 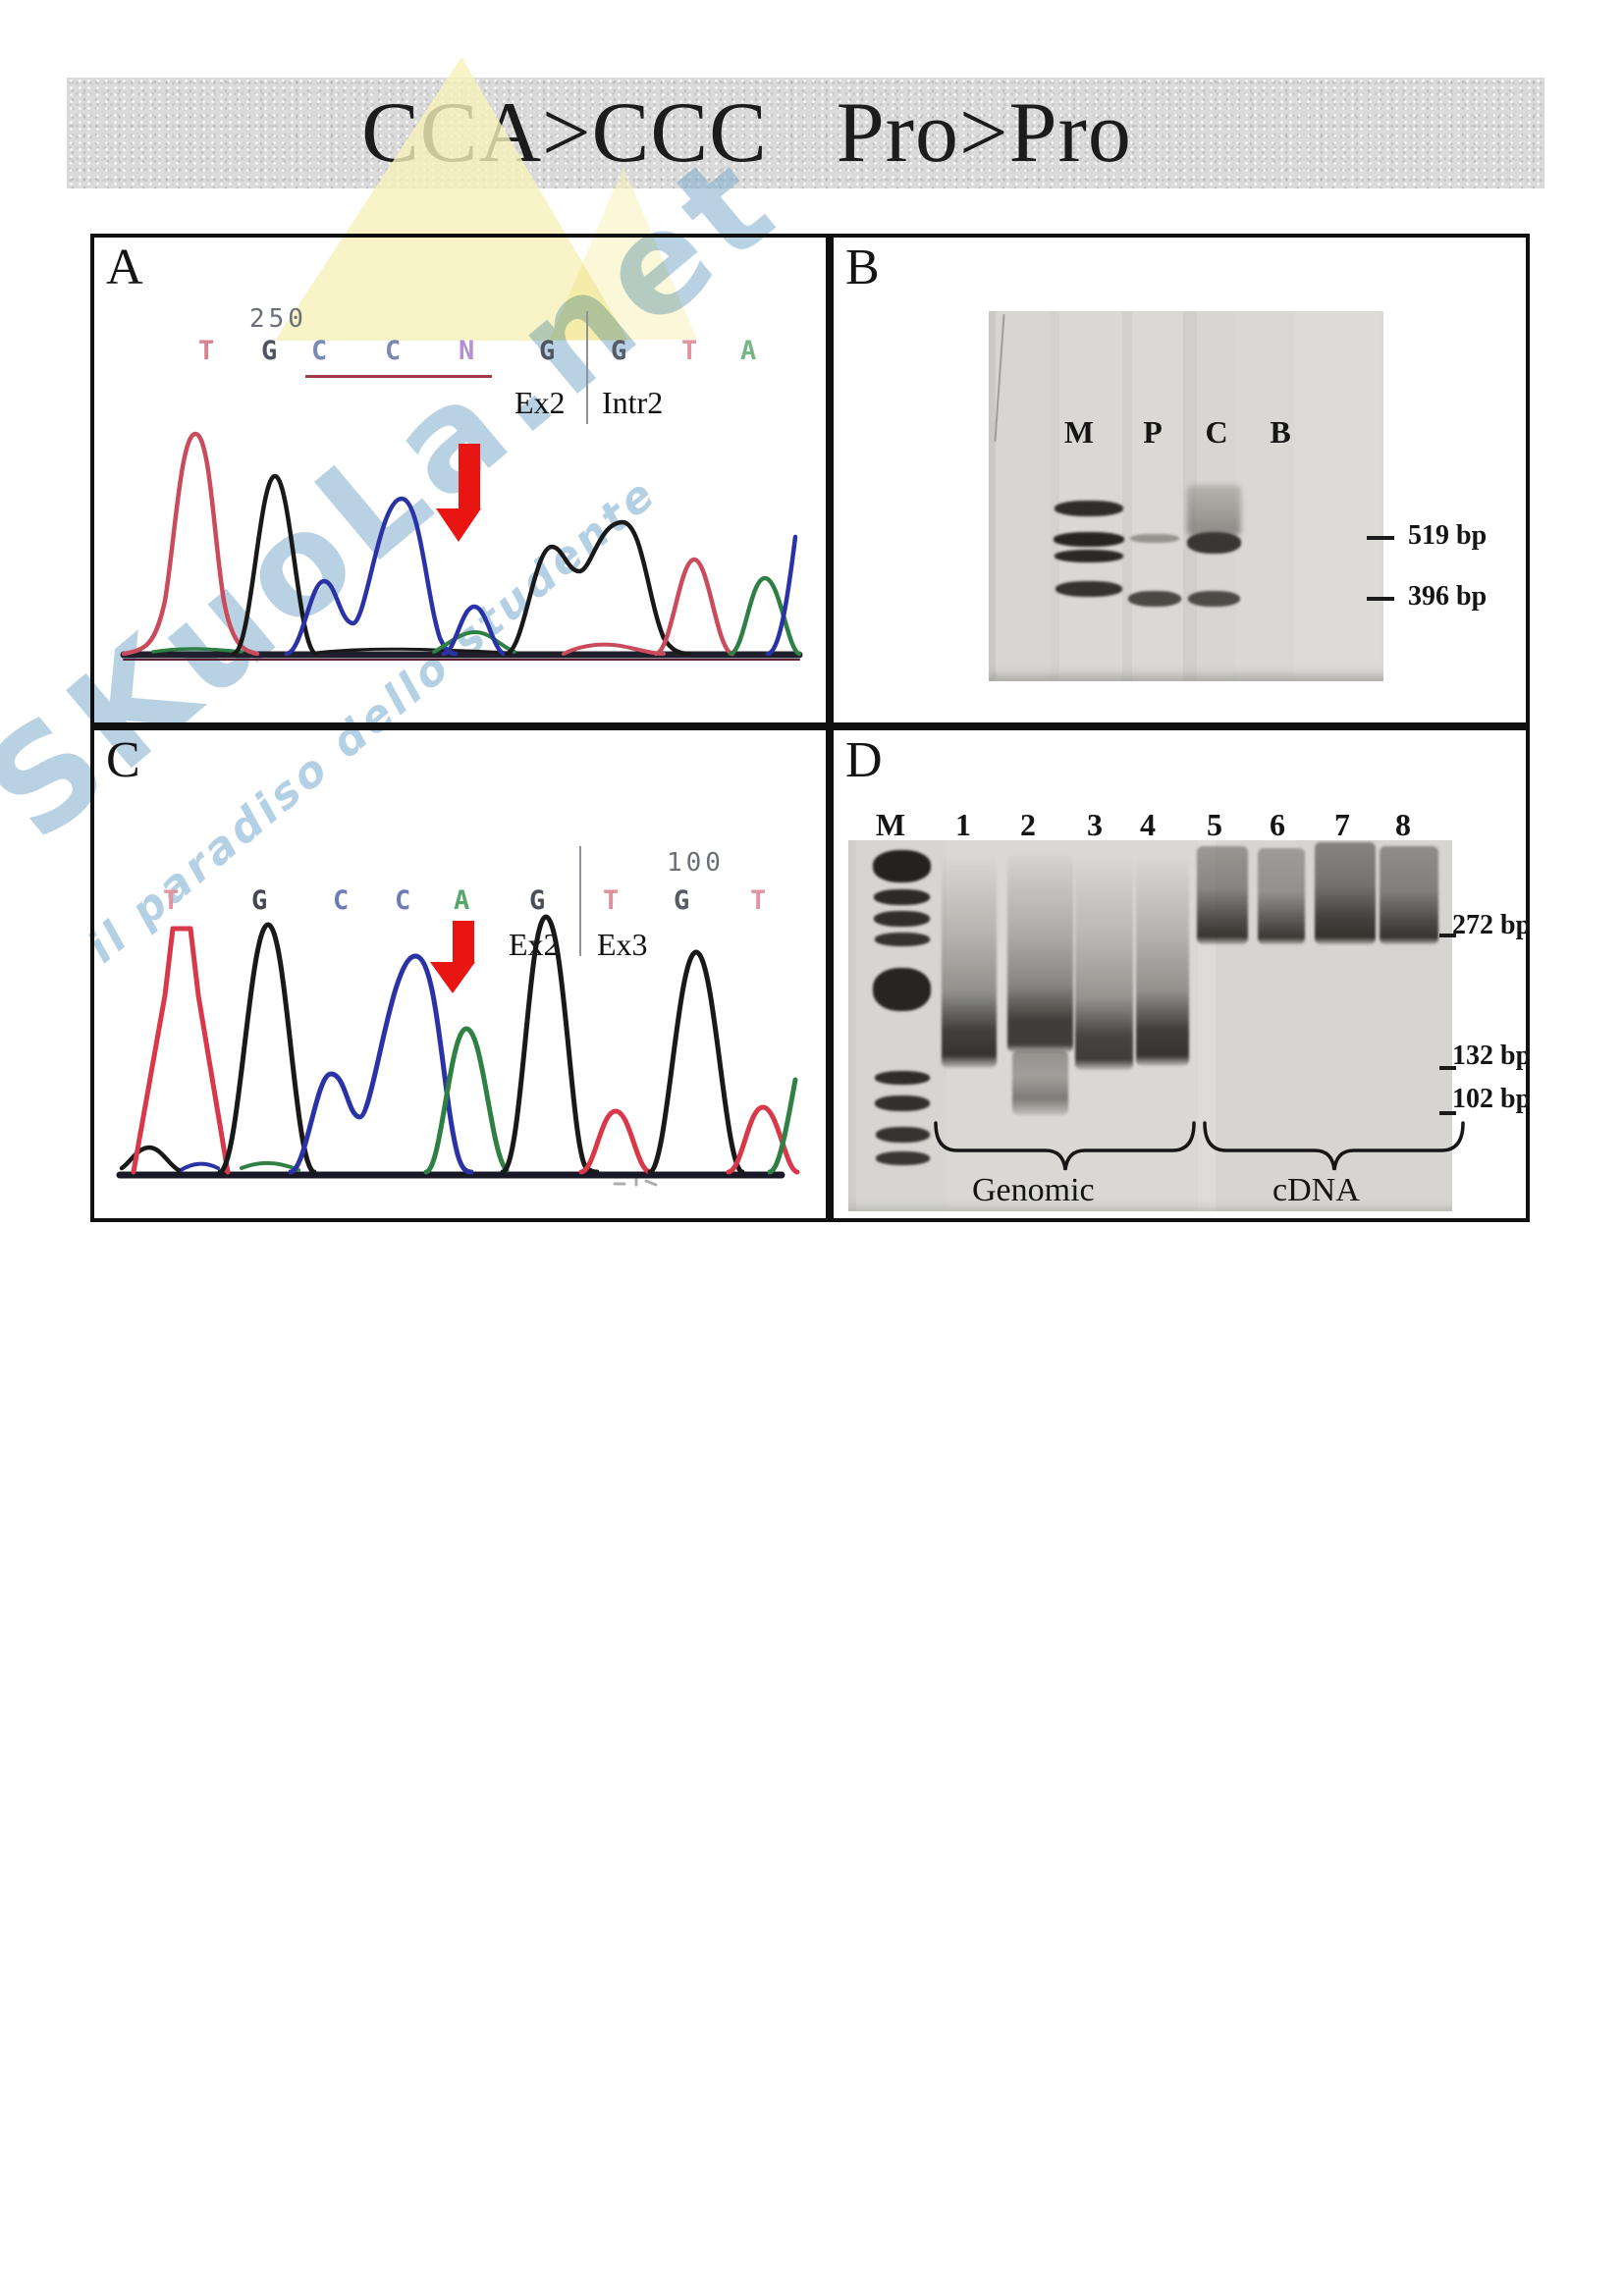 What do you see at coordinates (1040, 1082) in the screenshot?
I see `gel-smear-lane2-low` at bounding box center [1040, 1082].